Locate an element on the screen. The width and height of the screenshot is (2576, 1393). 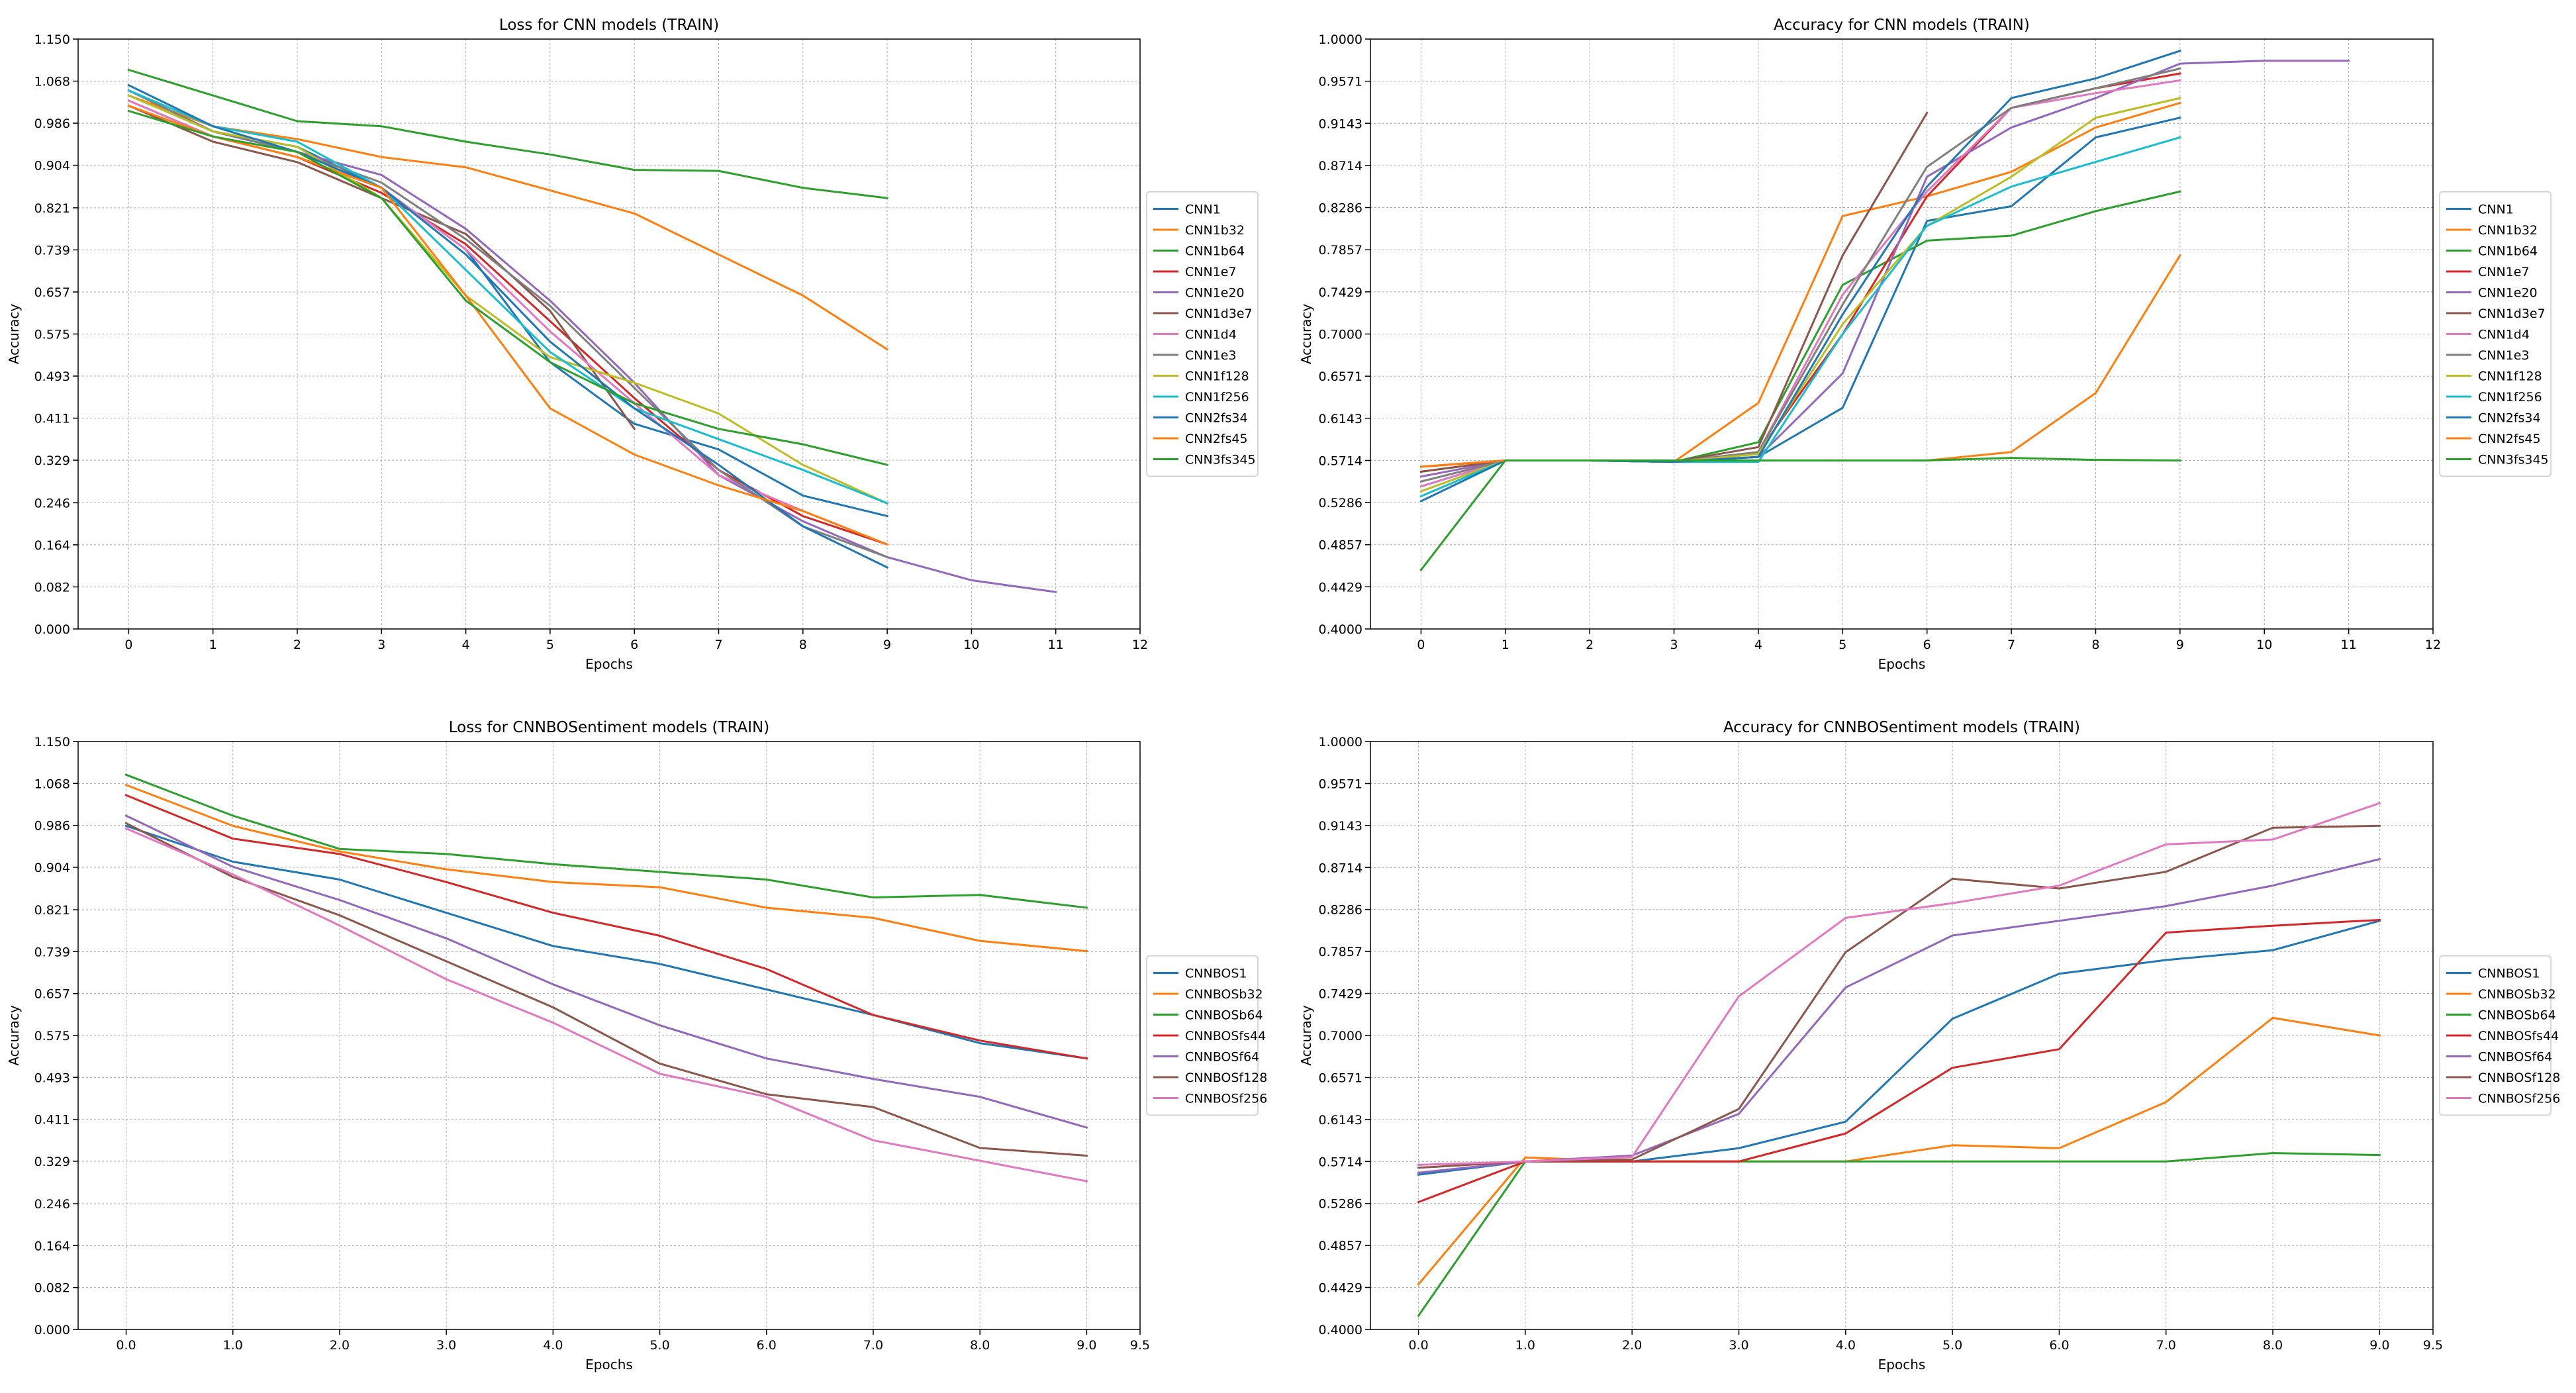
series-line-CNNBOSb32 is located at coordinates (606, 868).